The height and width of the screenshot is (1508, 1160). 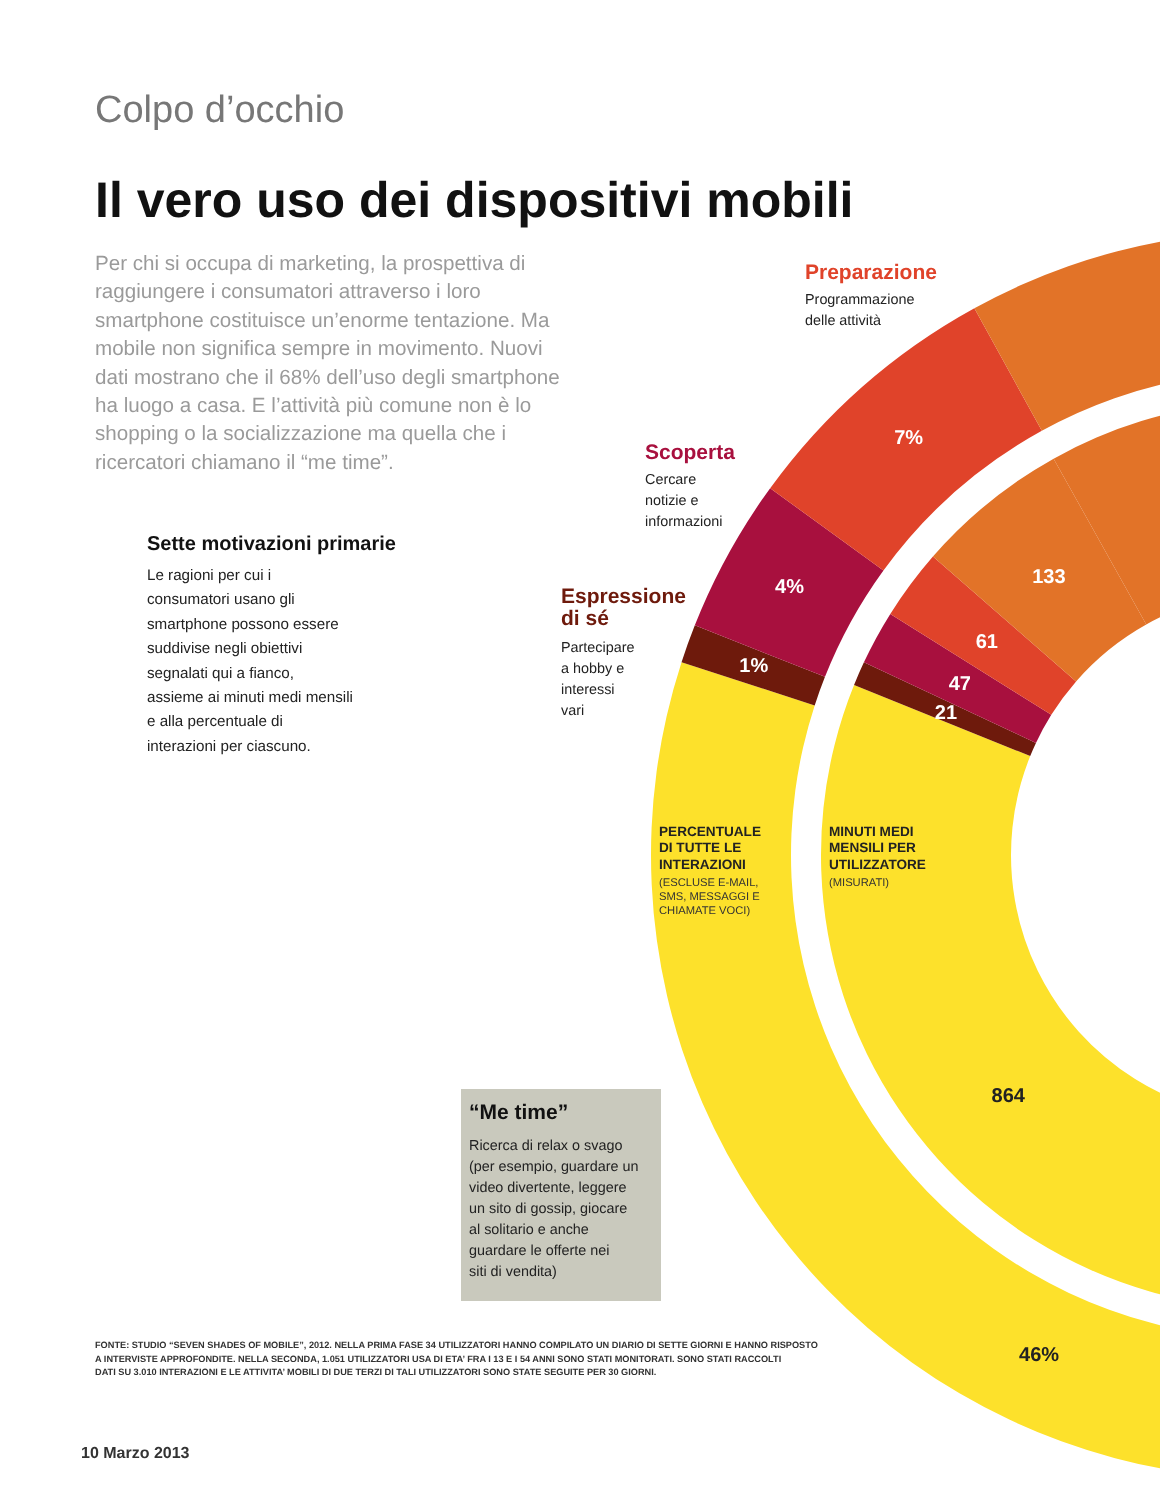 What do you see at coordinates (519, 1113) in the screenshot?
I see `slice-label: “Me time”` at bounding box center [519, 1113].